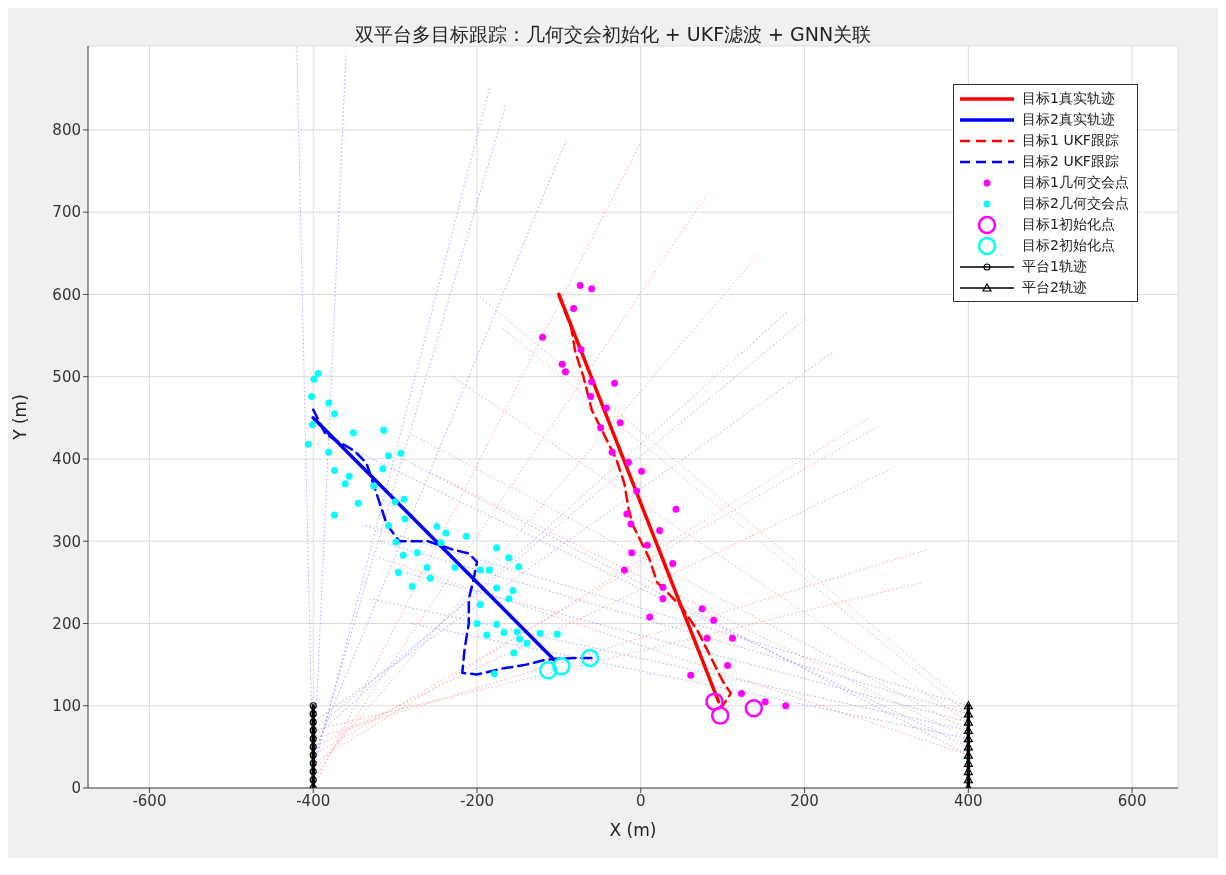 Image resolution: width=1226 pixels, height=875 pixels. I want to click on y-tick-label: 200, so click(66, 623).